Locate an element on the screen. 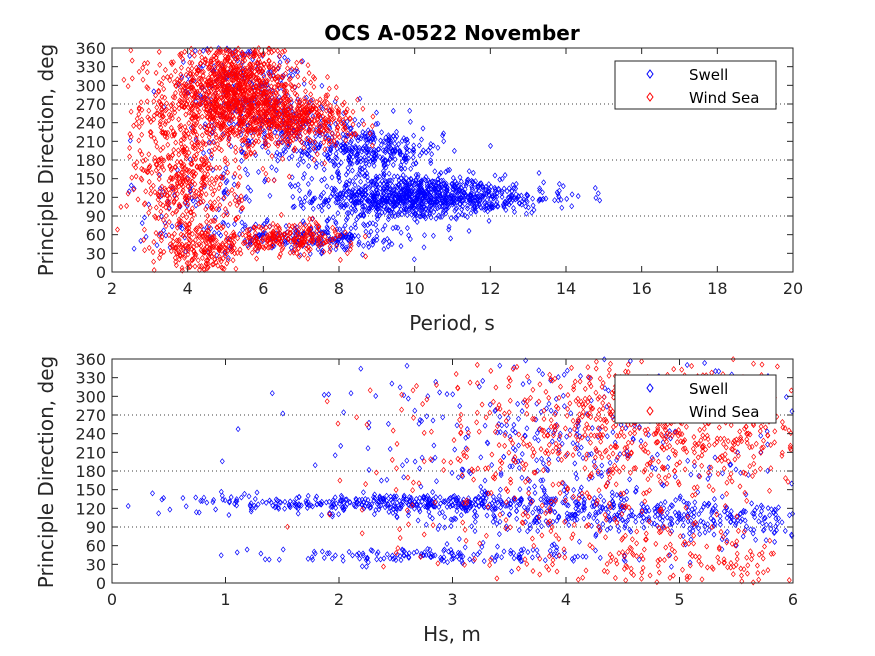 The image size is (875, 656). x-tick-label: 14 is located at coordinates (566, 288).